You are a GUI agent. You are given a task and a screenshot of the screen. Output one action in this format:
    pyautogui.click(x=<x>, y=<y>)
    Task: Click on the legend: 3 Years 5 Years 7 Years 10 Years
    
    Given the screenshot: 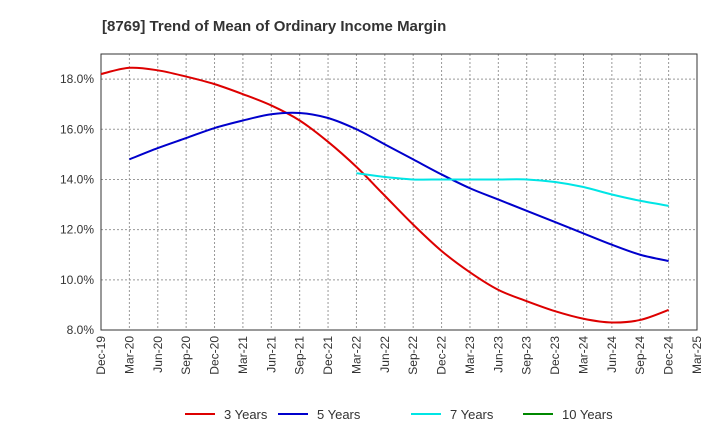 What is the action you would take?
    pyautogui.click(x=399, y=414)
    